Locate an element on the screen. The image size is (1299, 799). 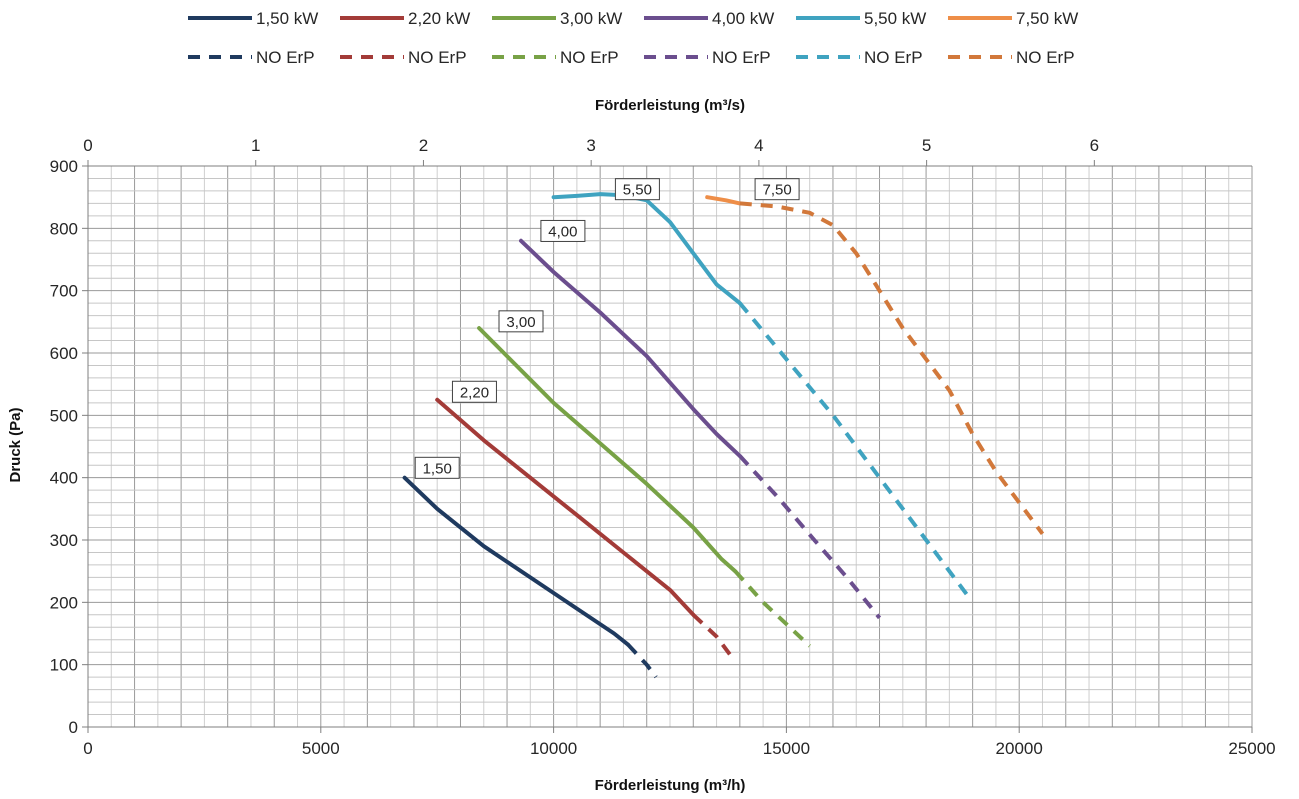
x-axis-title: Förderleistung (m³/h) is located at coordinates (670, 785).